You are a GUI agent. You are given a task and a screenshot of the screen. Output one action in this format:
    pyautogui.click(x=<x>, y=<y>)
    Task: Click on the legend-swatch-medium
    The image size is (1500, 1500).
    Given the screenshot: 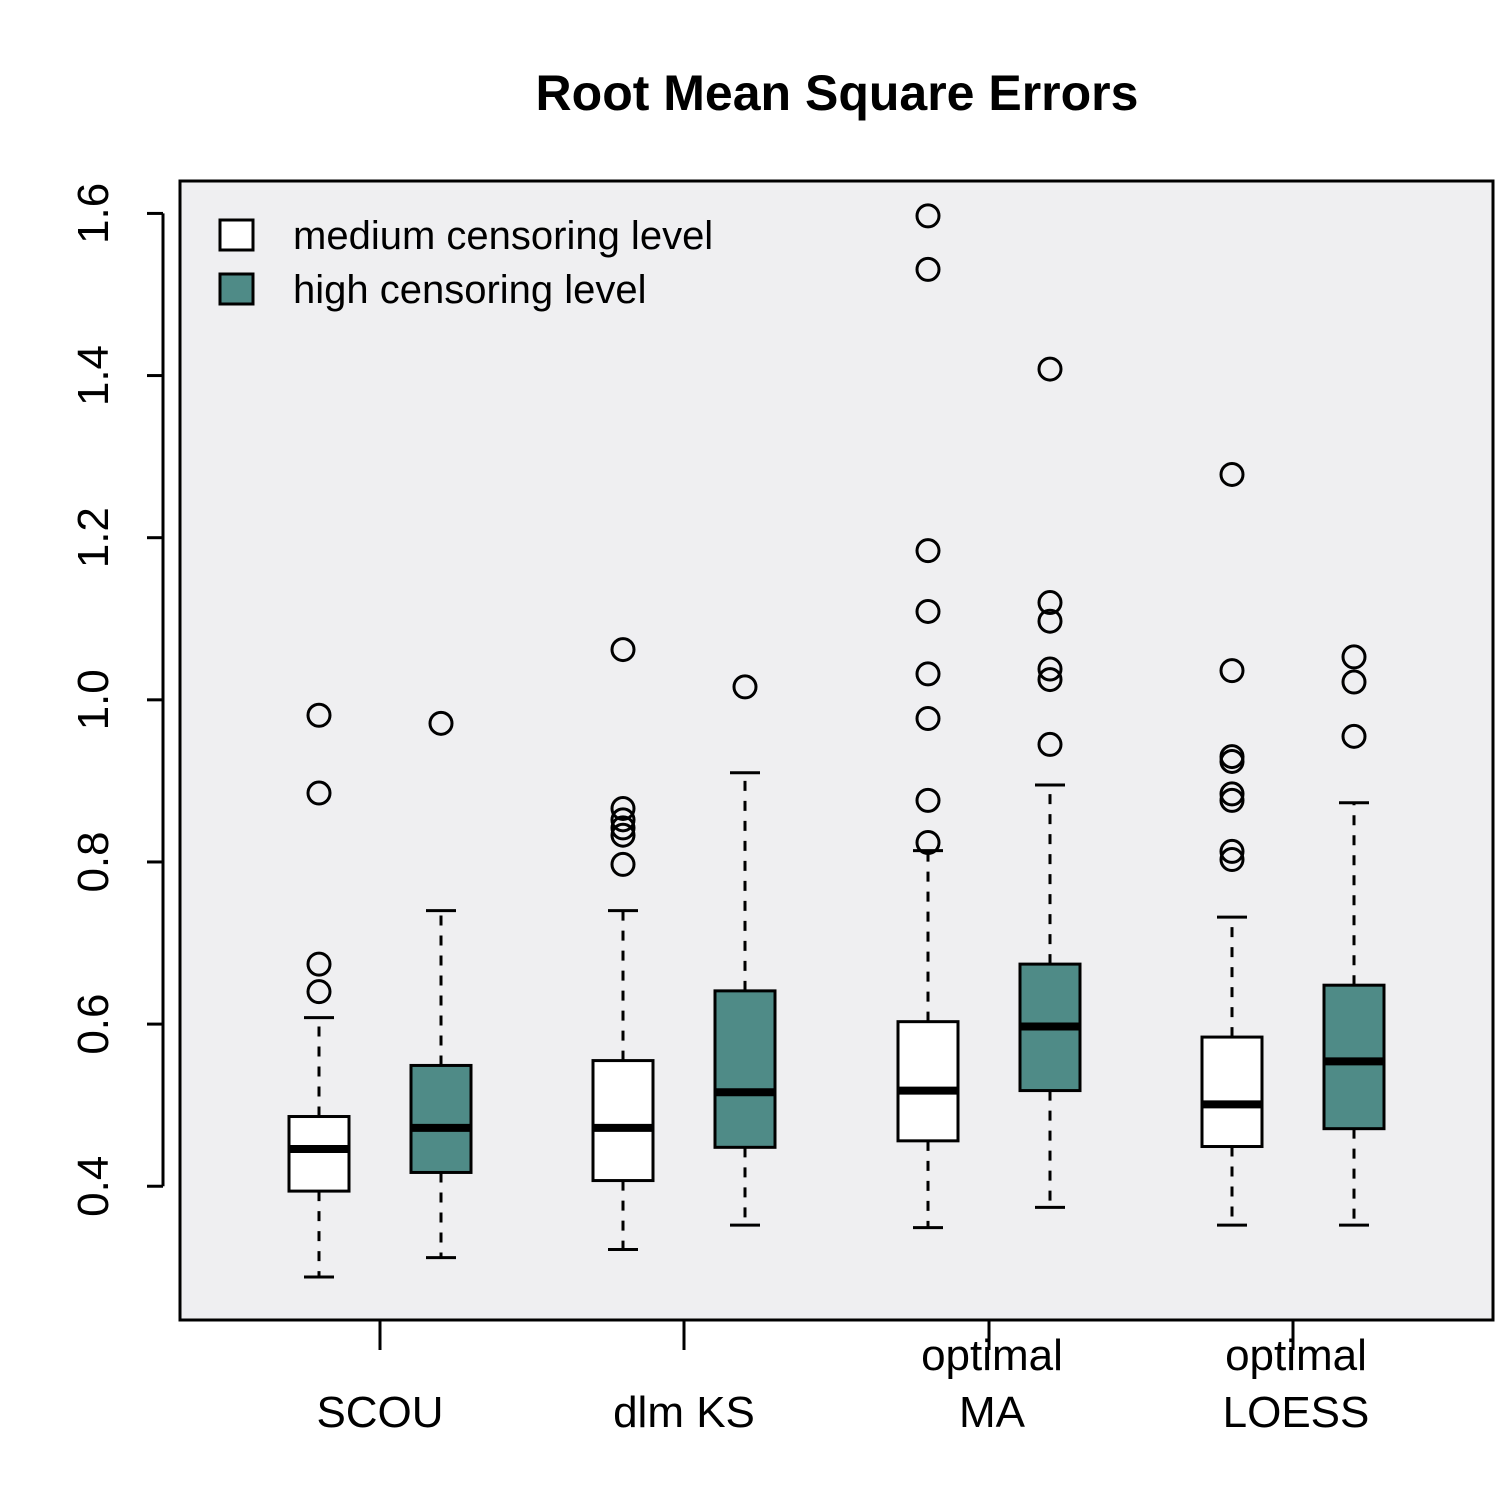 What is the action you would take?
    pyautogui.click(x=236, y=235)
    